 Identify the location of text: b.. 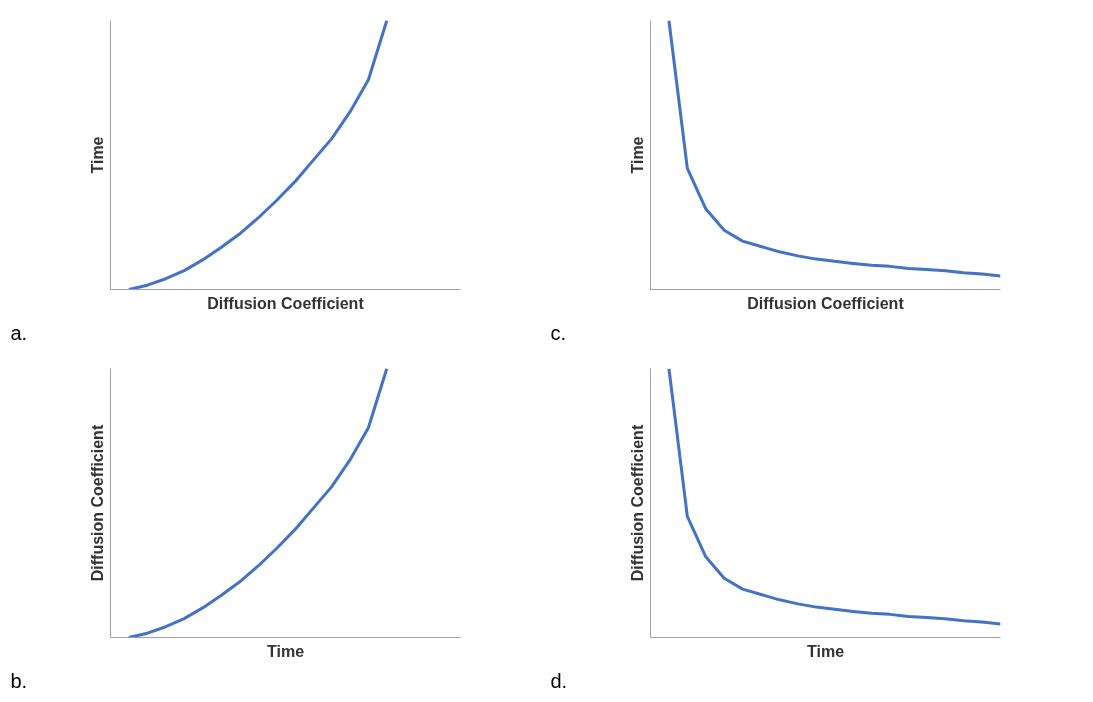
(19, 680).